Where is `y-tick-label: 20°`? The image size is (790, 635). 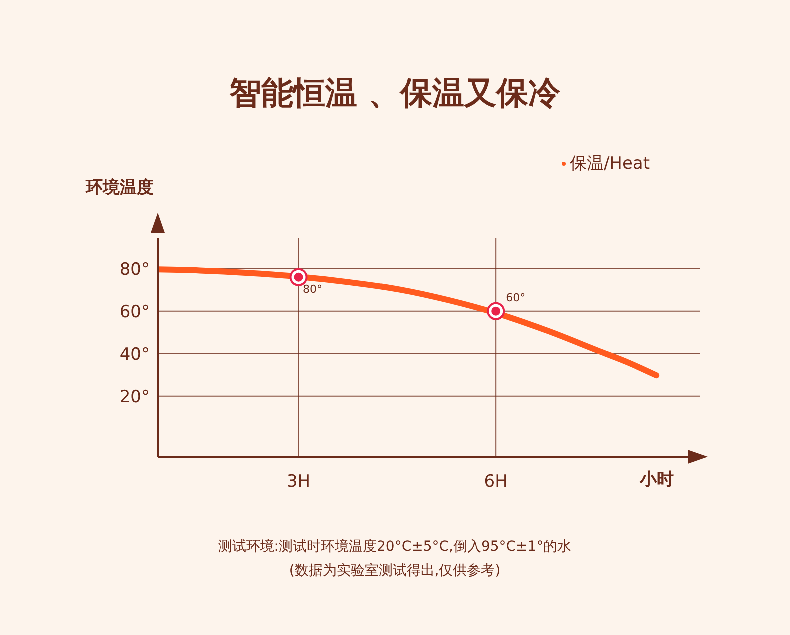 y-tick-label: 20° is located at coordinates (135, 397).